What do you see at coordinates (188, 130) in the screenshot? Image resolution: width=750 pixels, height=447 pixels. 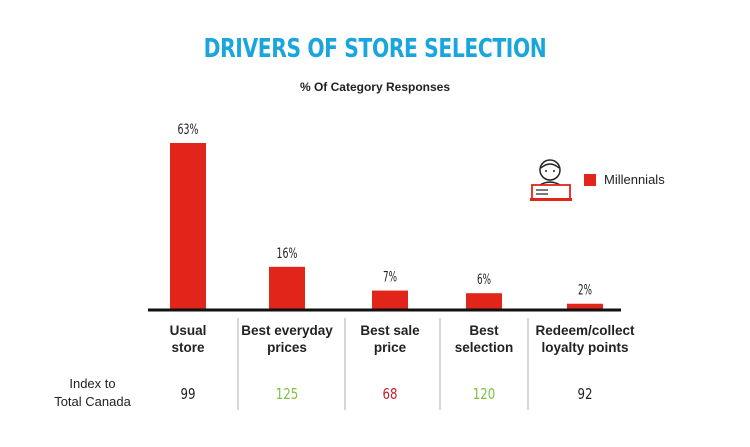 I see `data-label-0: 63%` at bounding box center [188, 130].